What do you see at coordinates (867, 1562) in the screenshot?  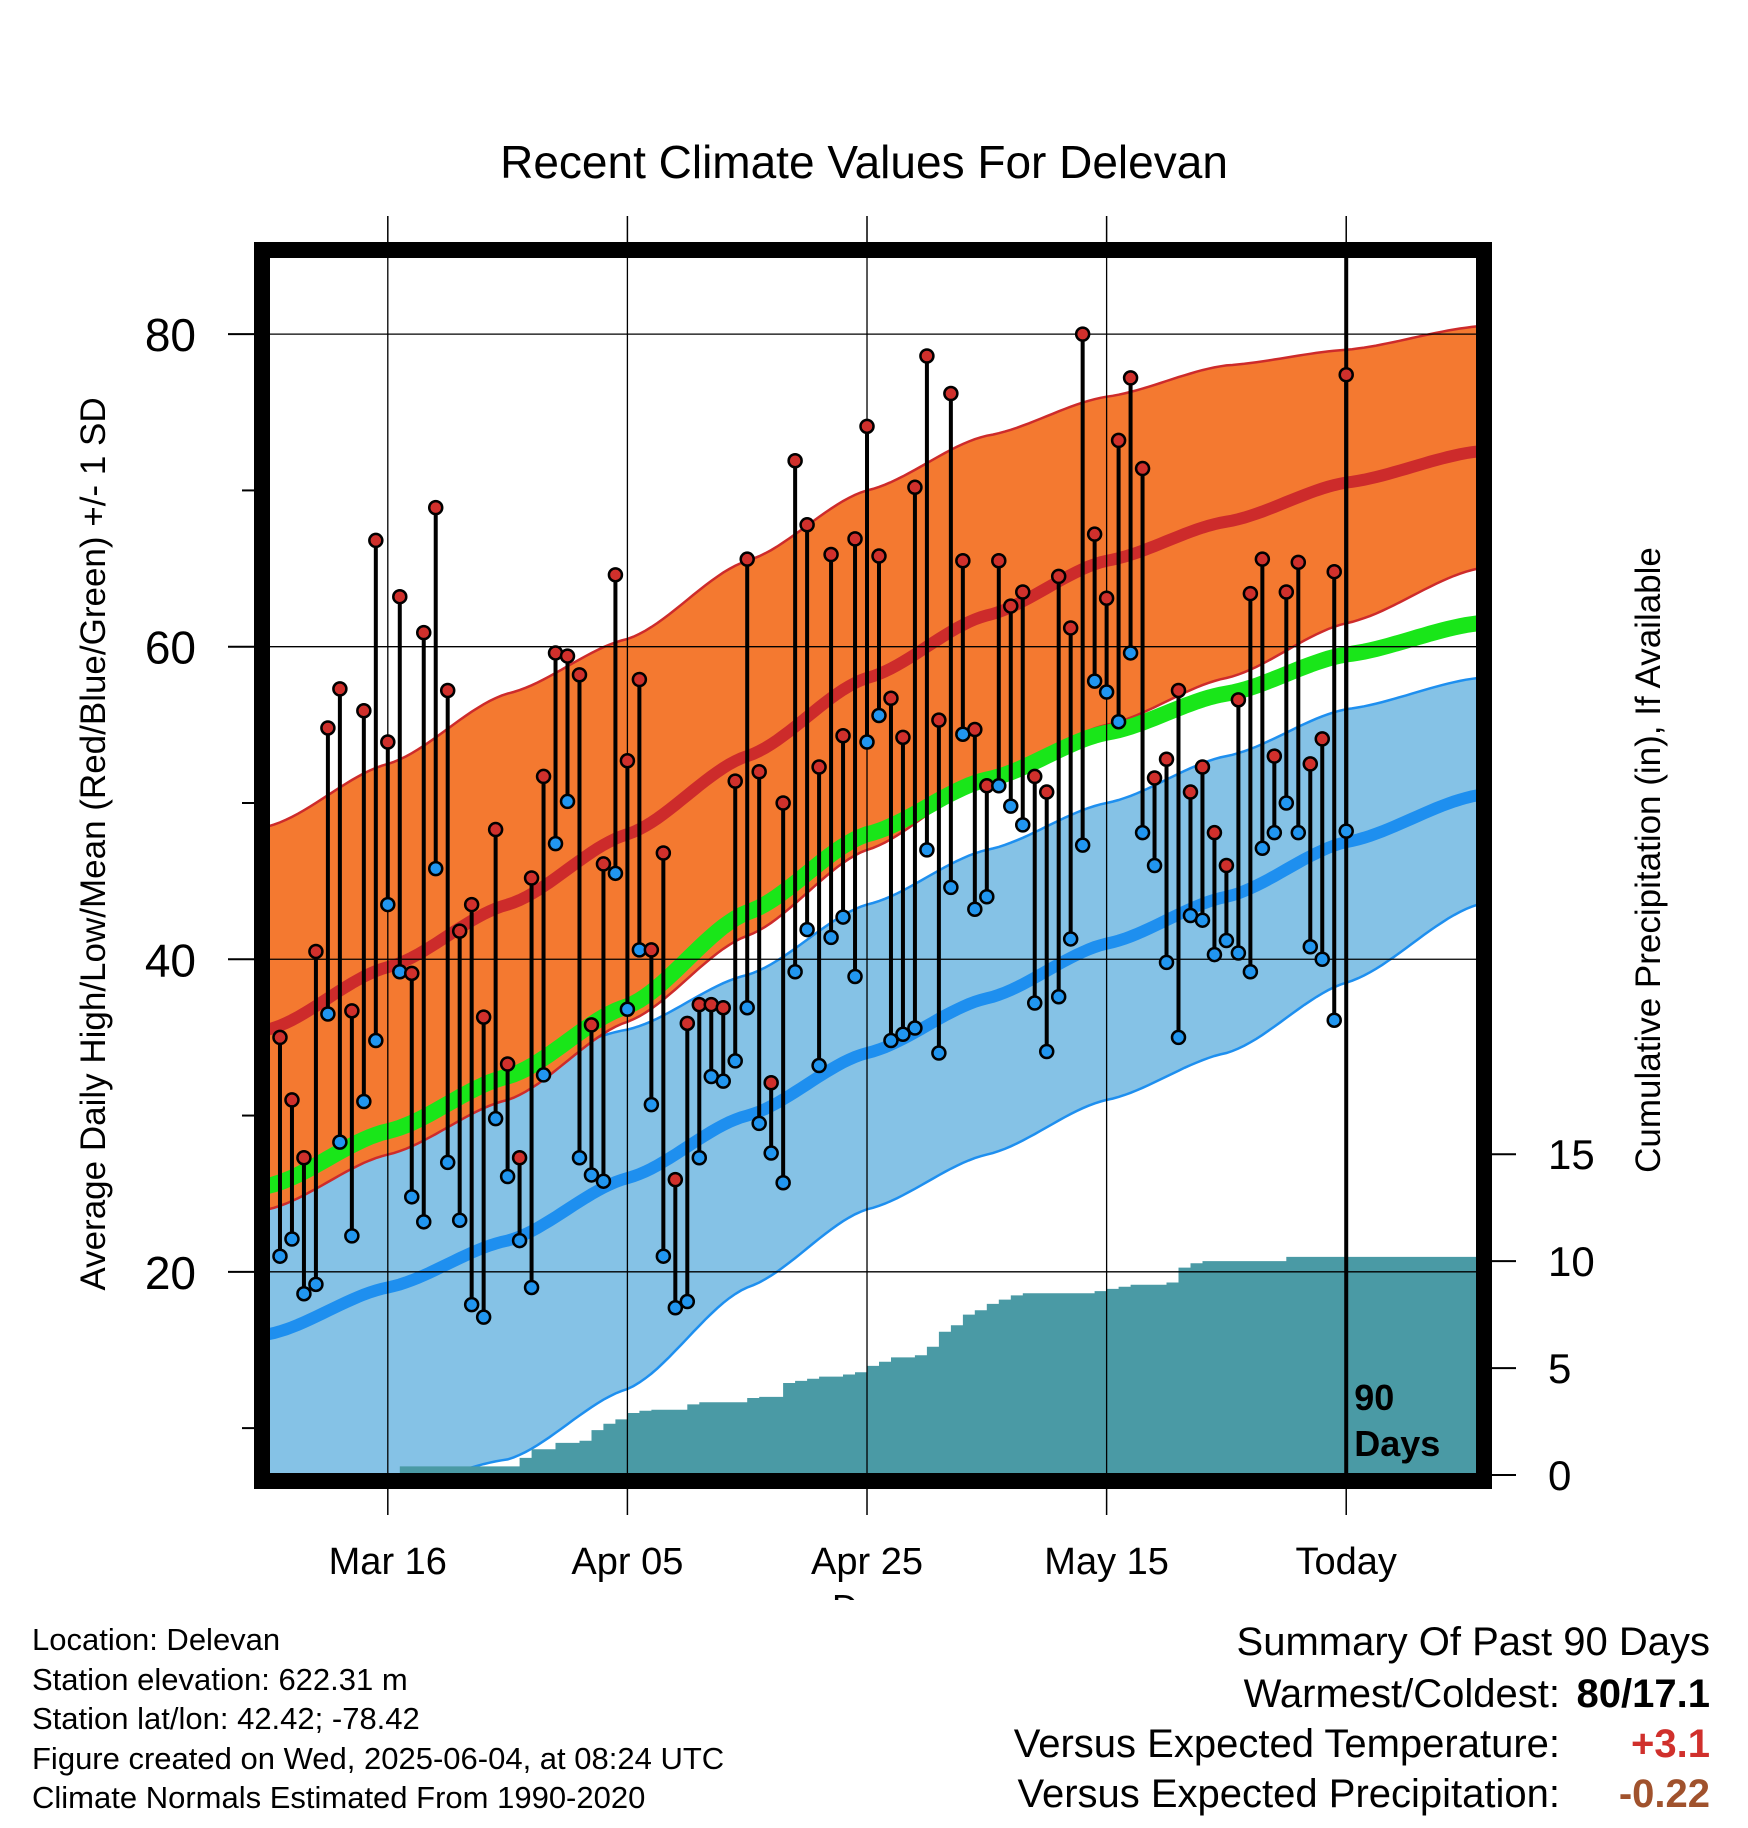 I see `x-tick-label: Apr 25` at bounding box center [867, 1562].